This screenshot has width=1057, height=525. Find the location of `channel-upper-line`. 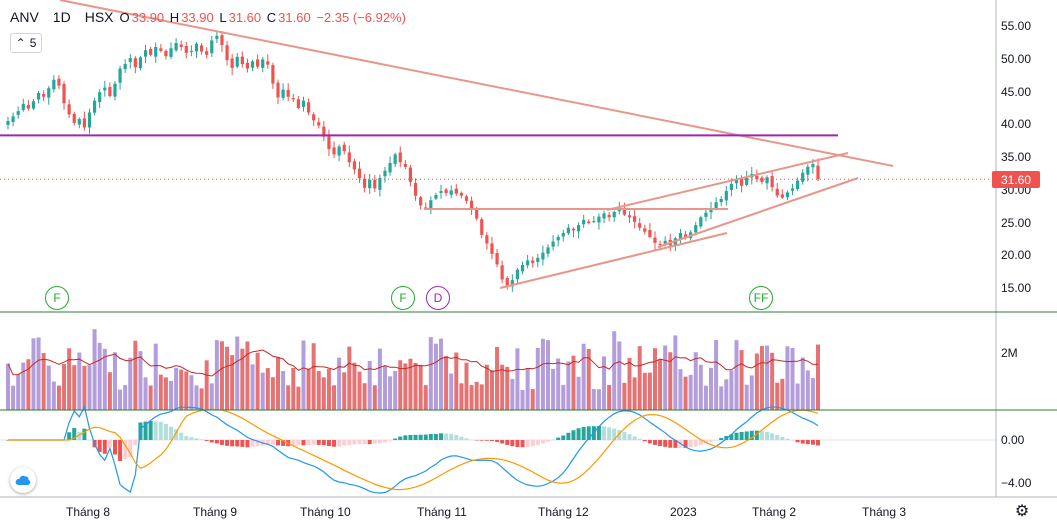

channel-upper-line is located at coordinates (727, 181).